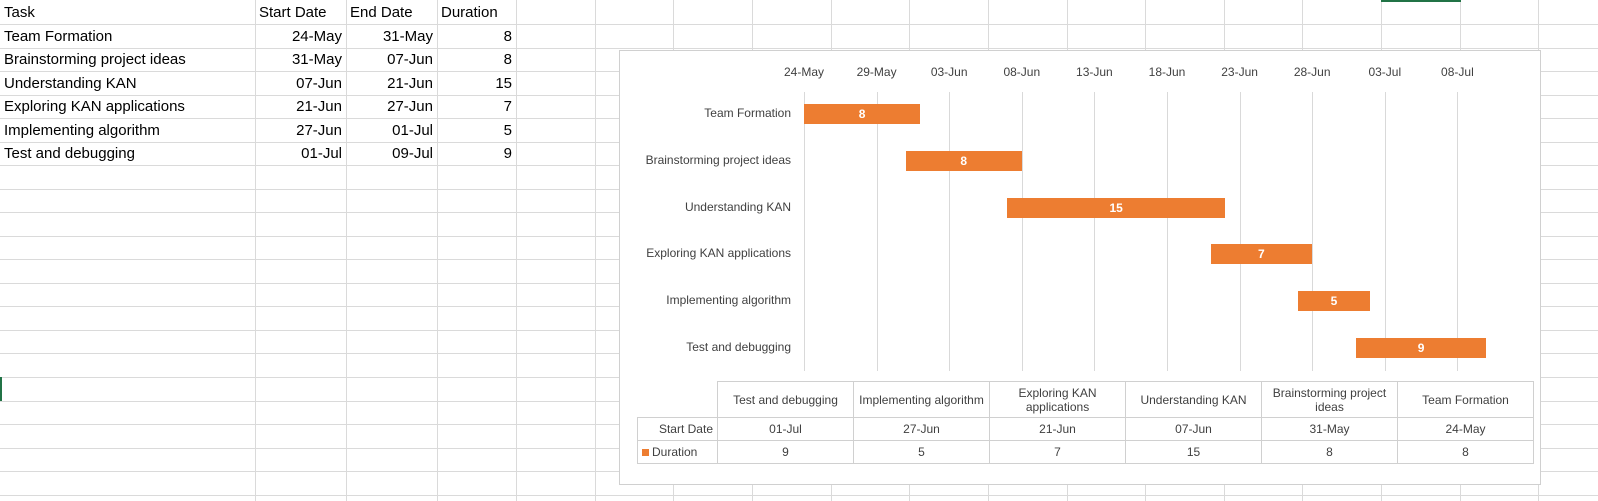 The image size is (1598, 501). Describe the element at coordinates (94, 106) in the screenshot. I see `cell: Exploring KAN applications` at that location.